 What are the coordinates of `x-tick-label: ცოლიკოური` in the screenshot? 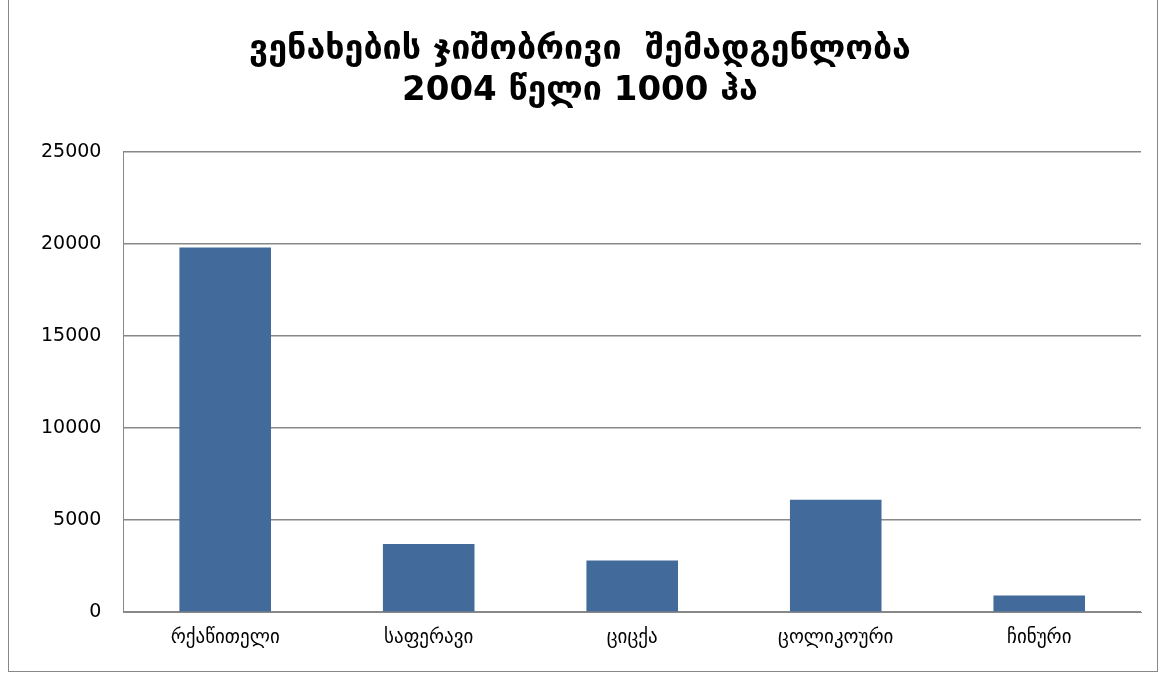 It's located at (836, 636).